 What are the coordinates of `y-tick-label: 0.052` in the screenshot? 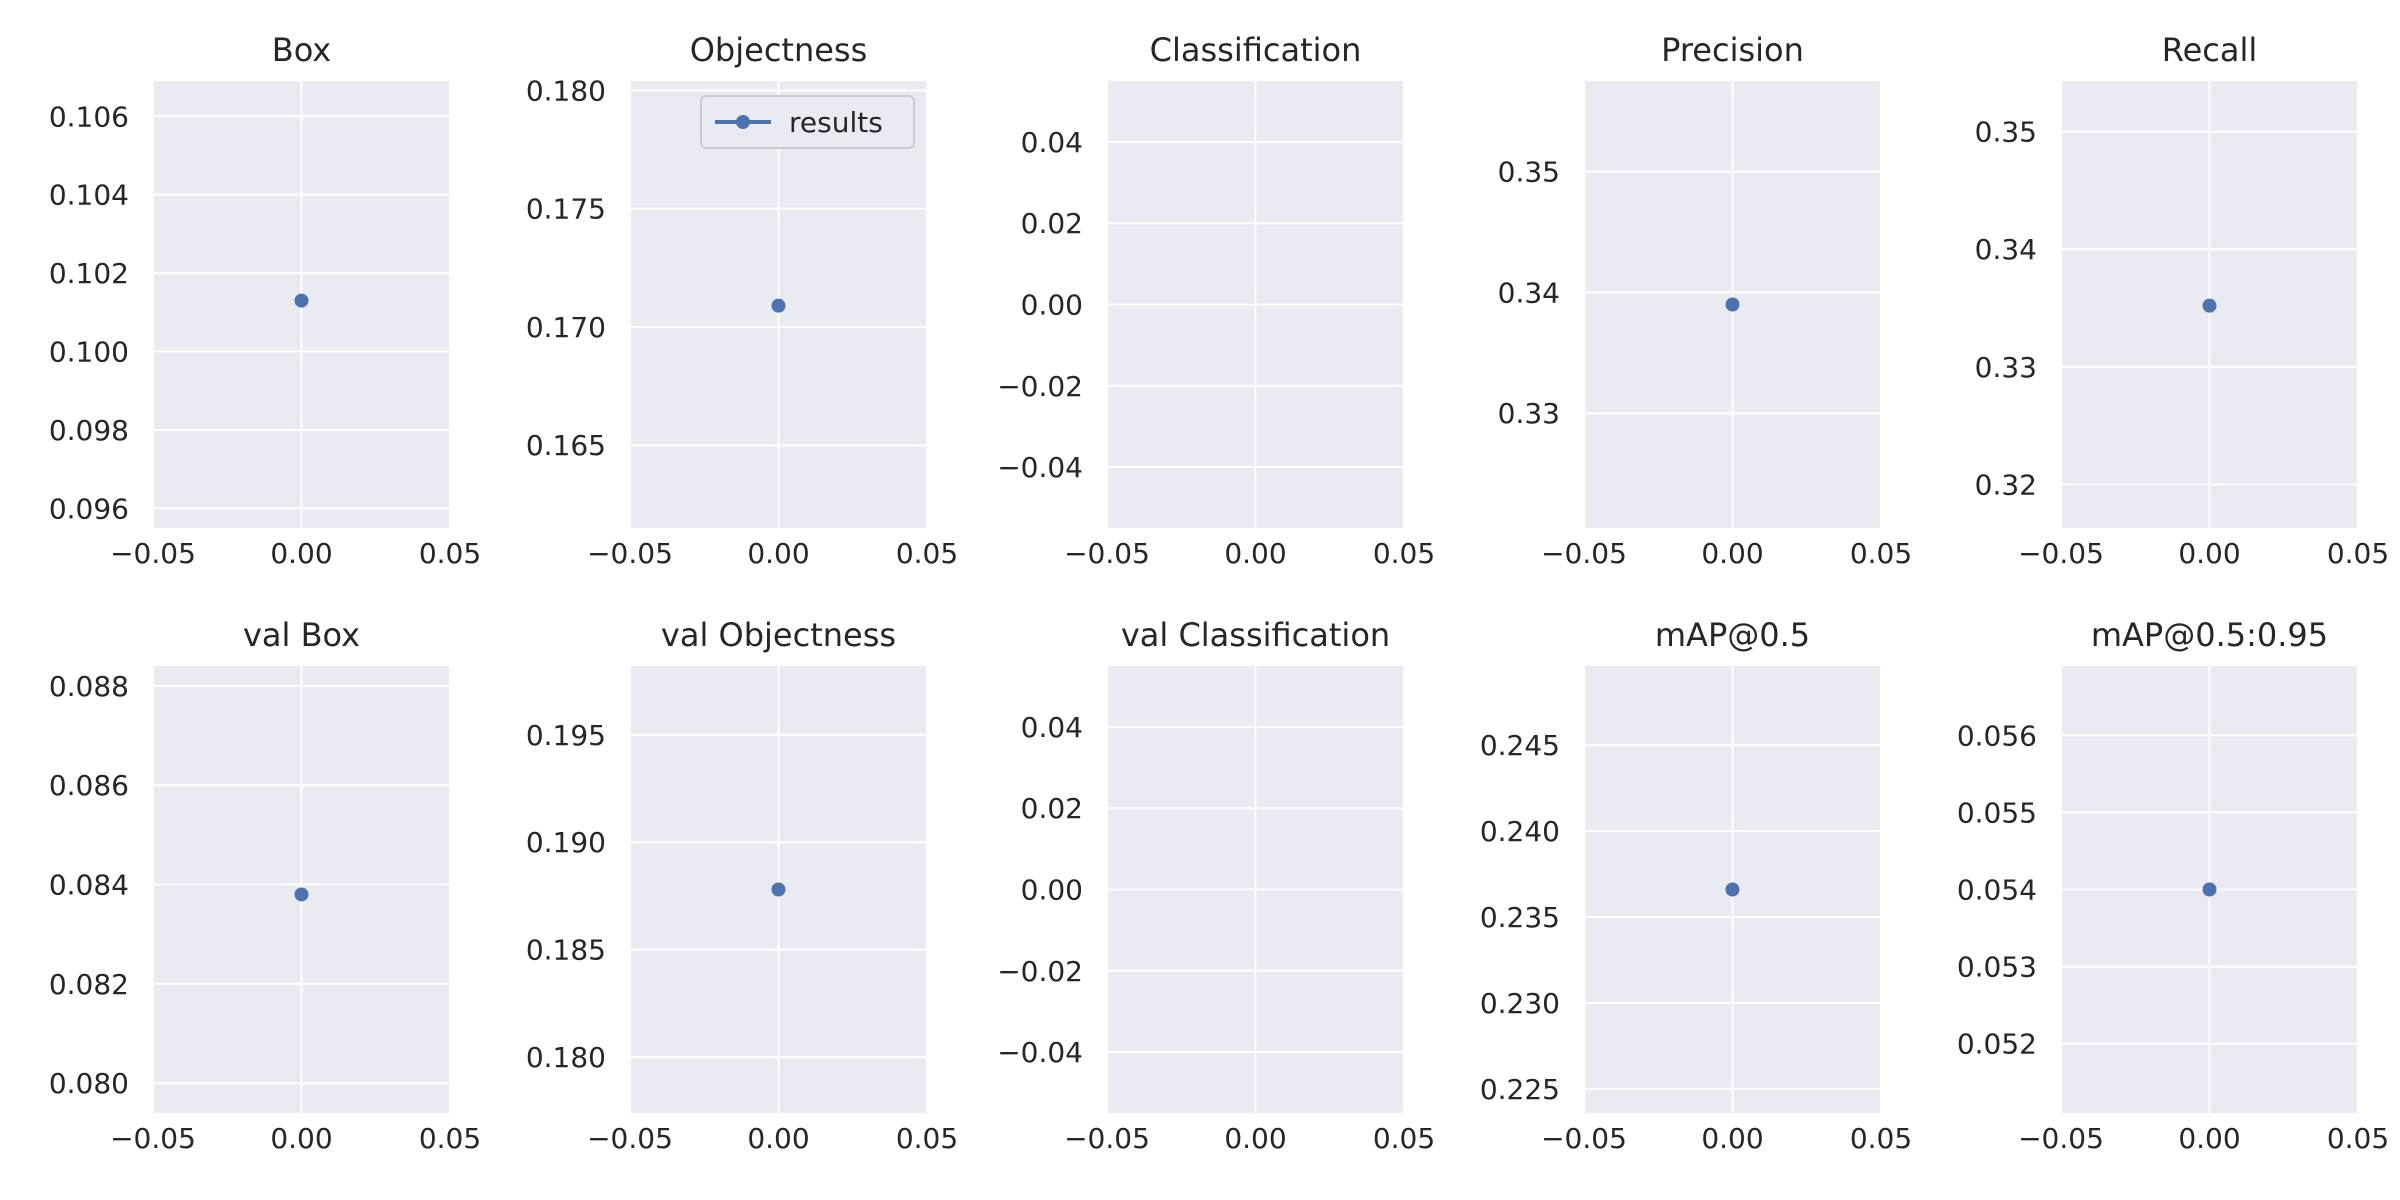 It's located at (1997, 1044).